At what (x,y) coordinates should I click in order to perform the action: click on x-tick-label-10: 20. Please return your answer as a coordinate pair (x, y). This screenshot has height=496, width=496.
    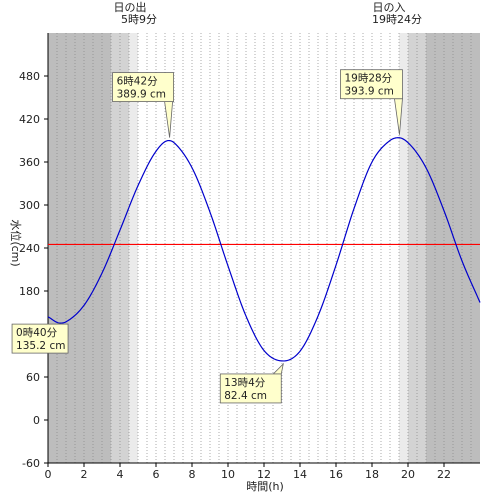
    Looking at the image, I should click on (408, 474).